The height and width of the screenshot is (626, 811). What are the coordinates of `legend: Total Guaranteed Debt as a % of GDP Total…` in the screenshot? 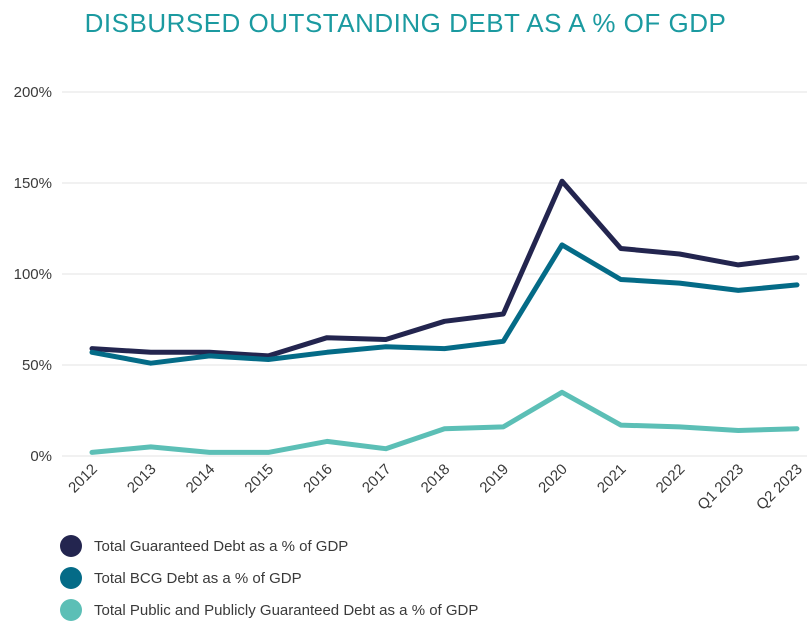 It's located at (269, 578).